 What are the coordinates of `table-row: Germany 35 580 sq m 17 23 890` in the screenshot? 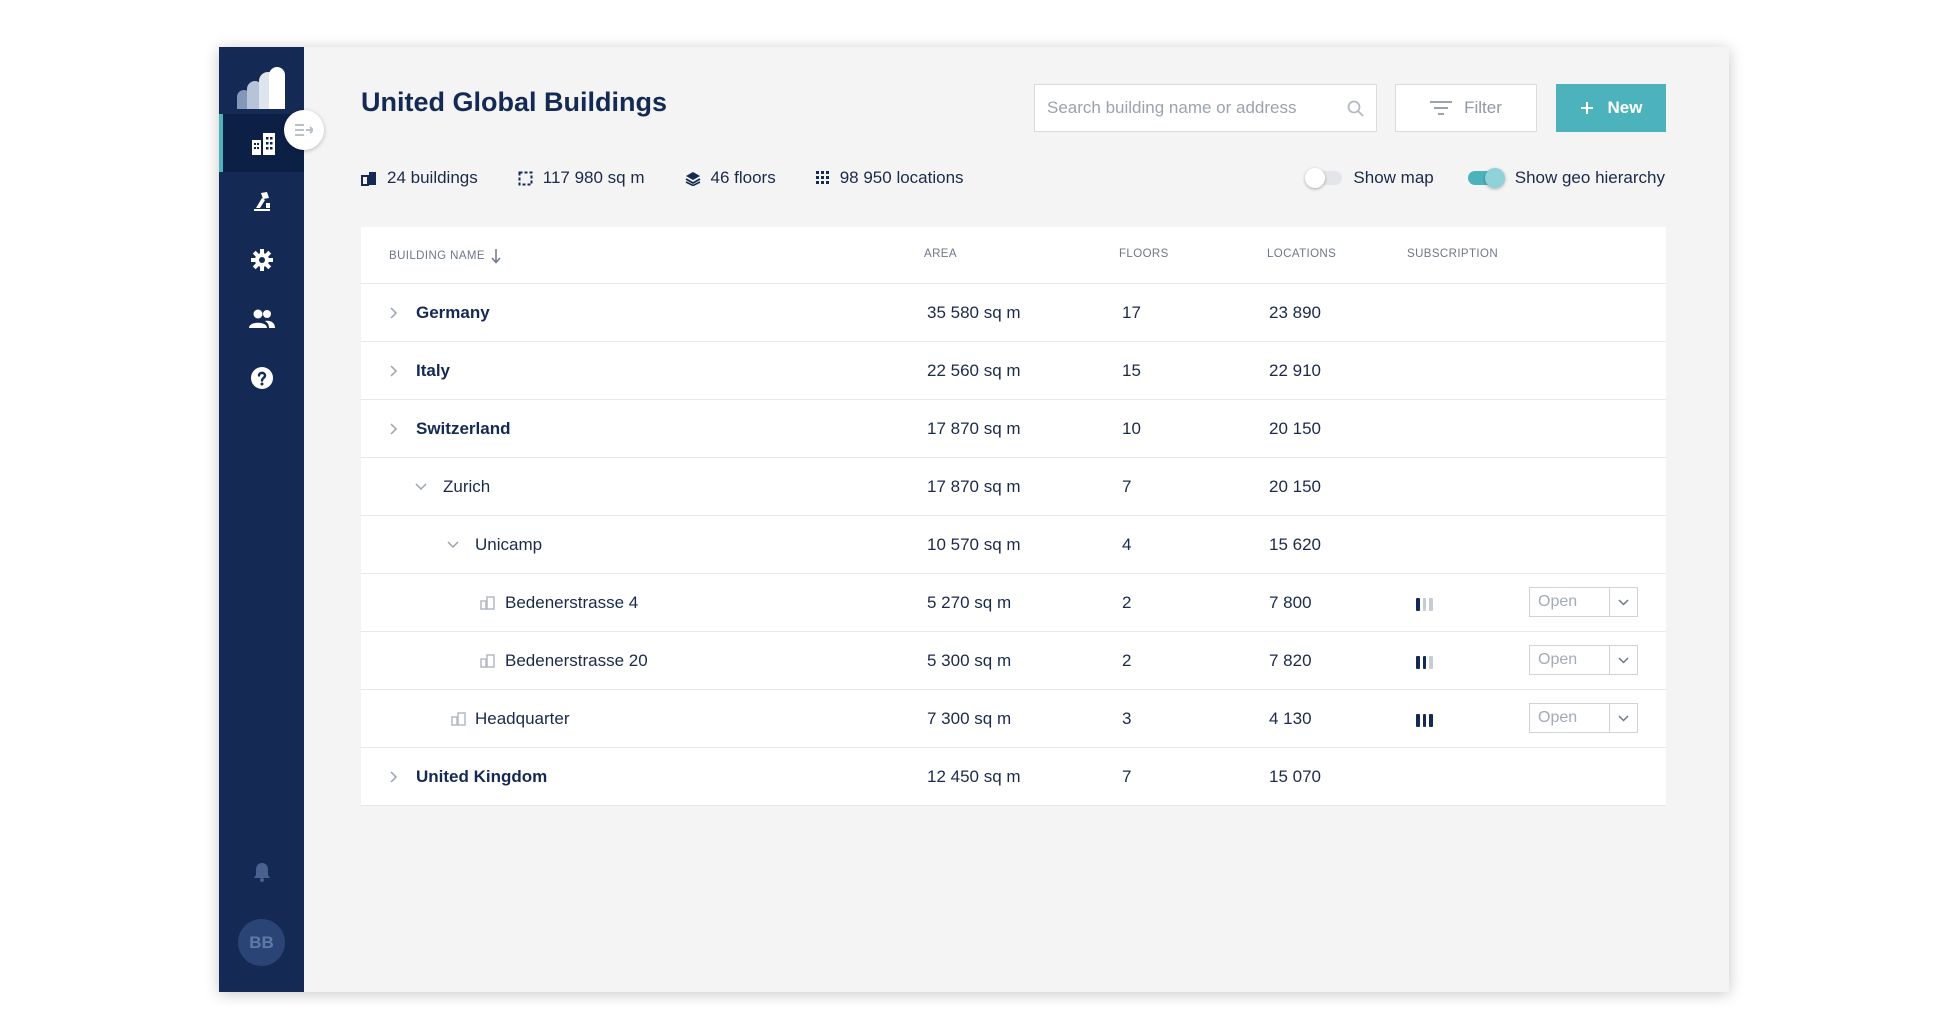 It's located at (1013, 313).